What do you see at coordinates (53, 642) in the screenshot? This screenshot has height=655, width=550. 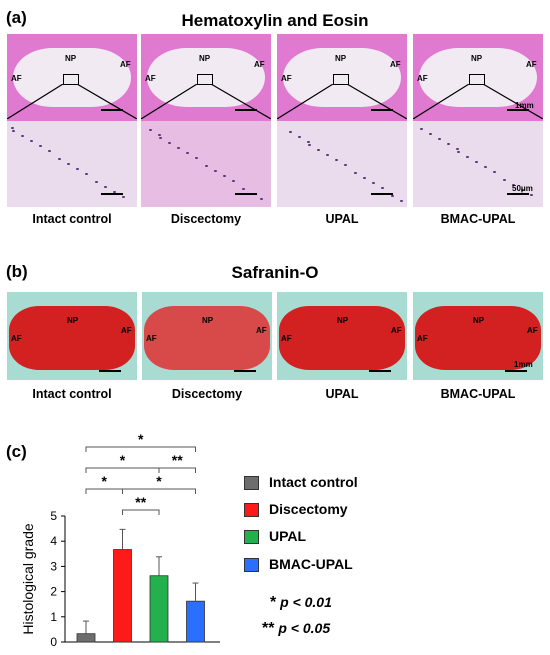 I see `y-tick-label: 0` at bounding box center [53, 642].